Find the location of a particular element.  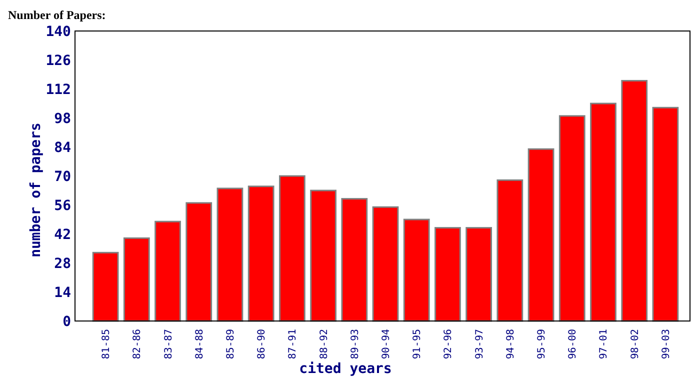

x-tick-label: 83-87 is located at coordinates (168, 344).